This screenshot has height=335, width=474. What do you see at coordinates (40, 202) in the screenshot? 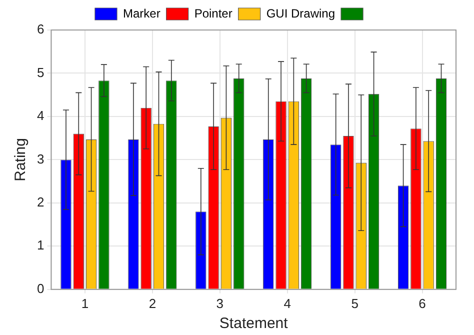
I see `y-tick-label: 2` at bounding box center [40, 202].